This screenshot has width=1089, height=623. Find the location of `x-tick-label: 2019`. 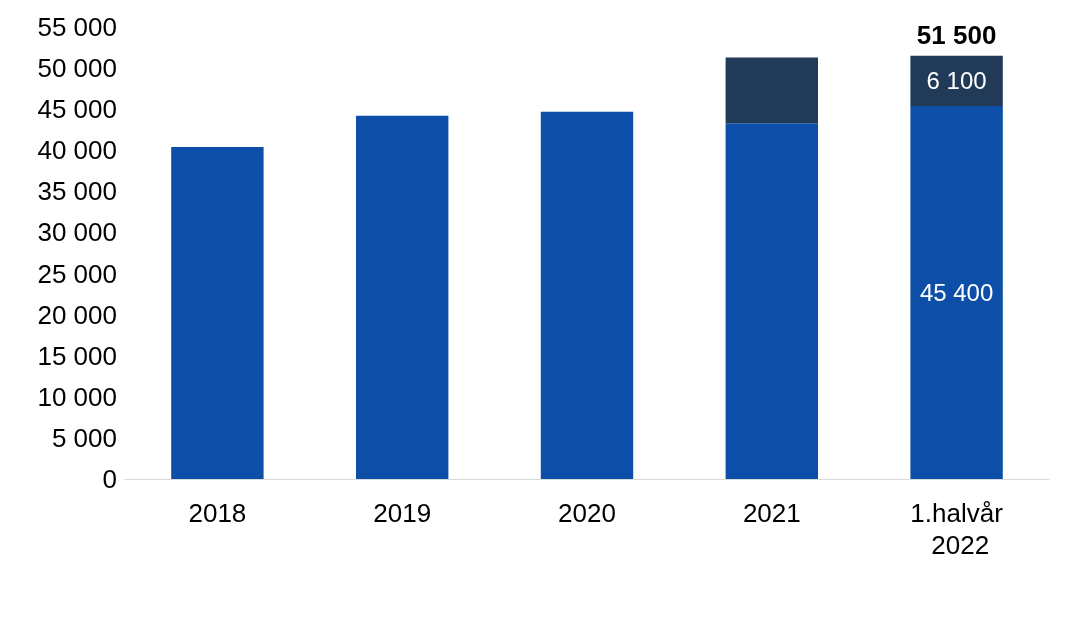

x-tick-label: 2019 is located at coordinates (402, 513).